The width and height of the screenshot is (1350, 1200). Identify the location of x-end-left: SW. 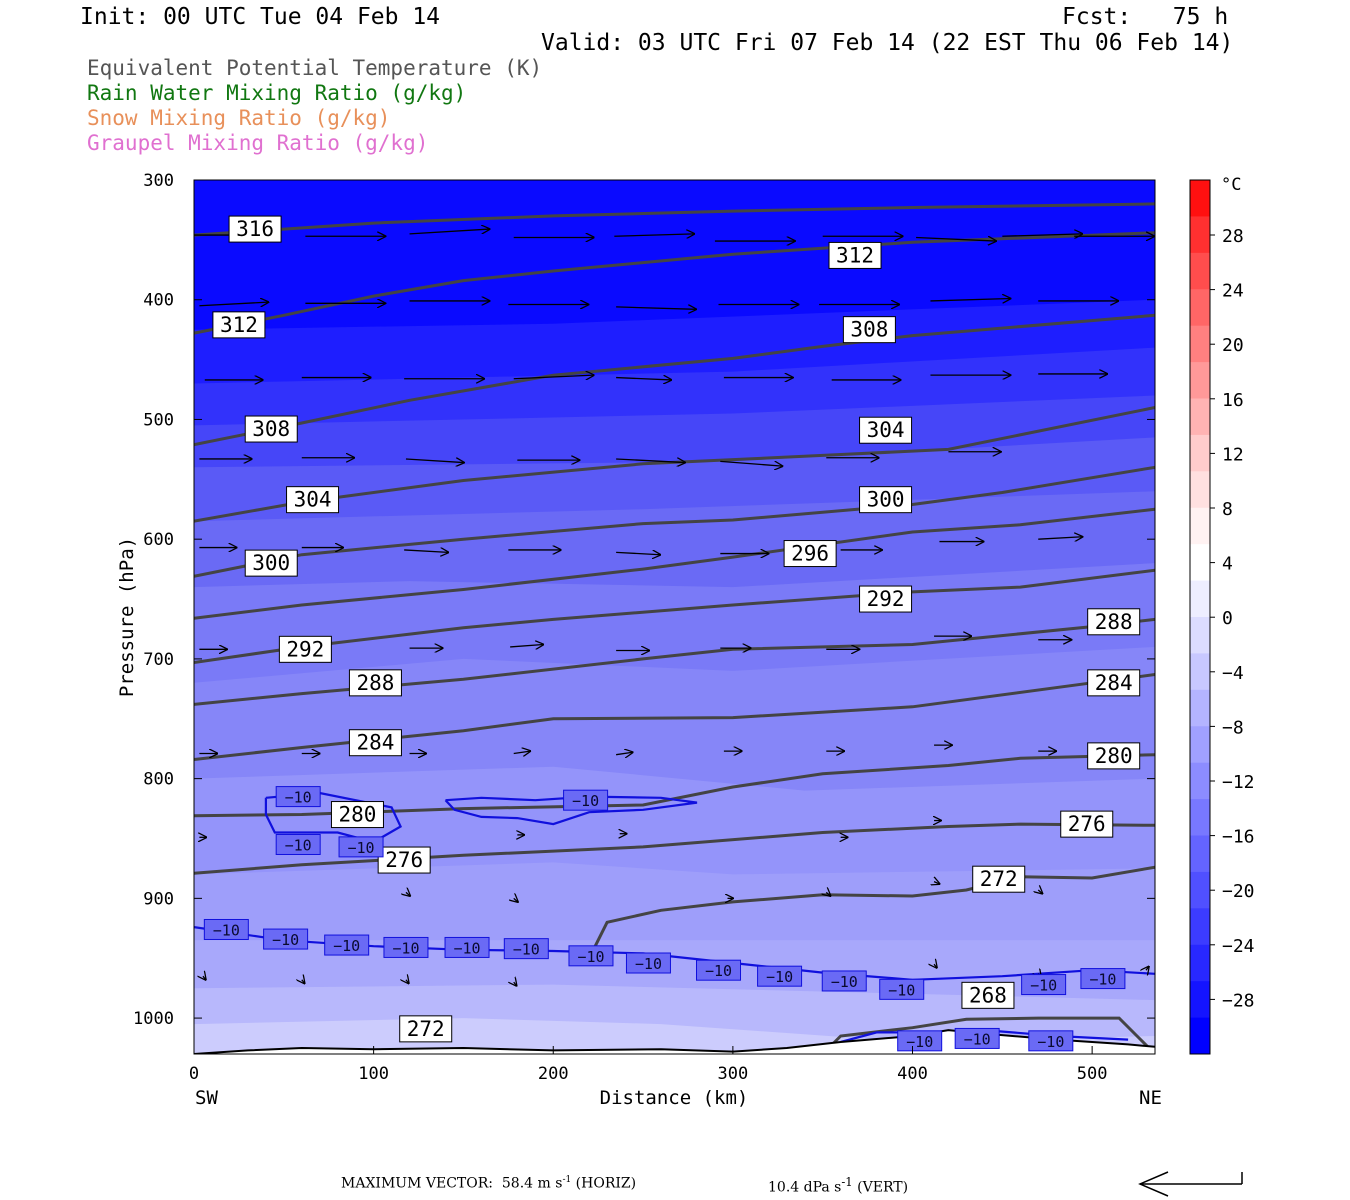
(206, 1098).